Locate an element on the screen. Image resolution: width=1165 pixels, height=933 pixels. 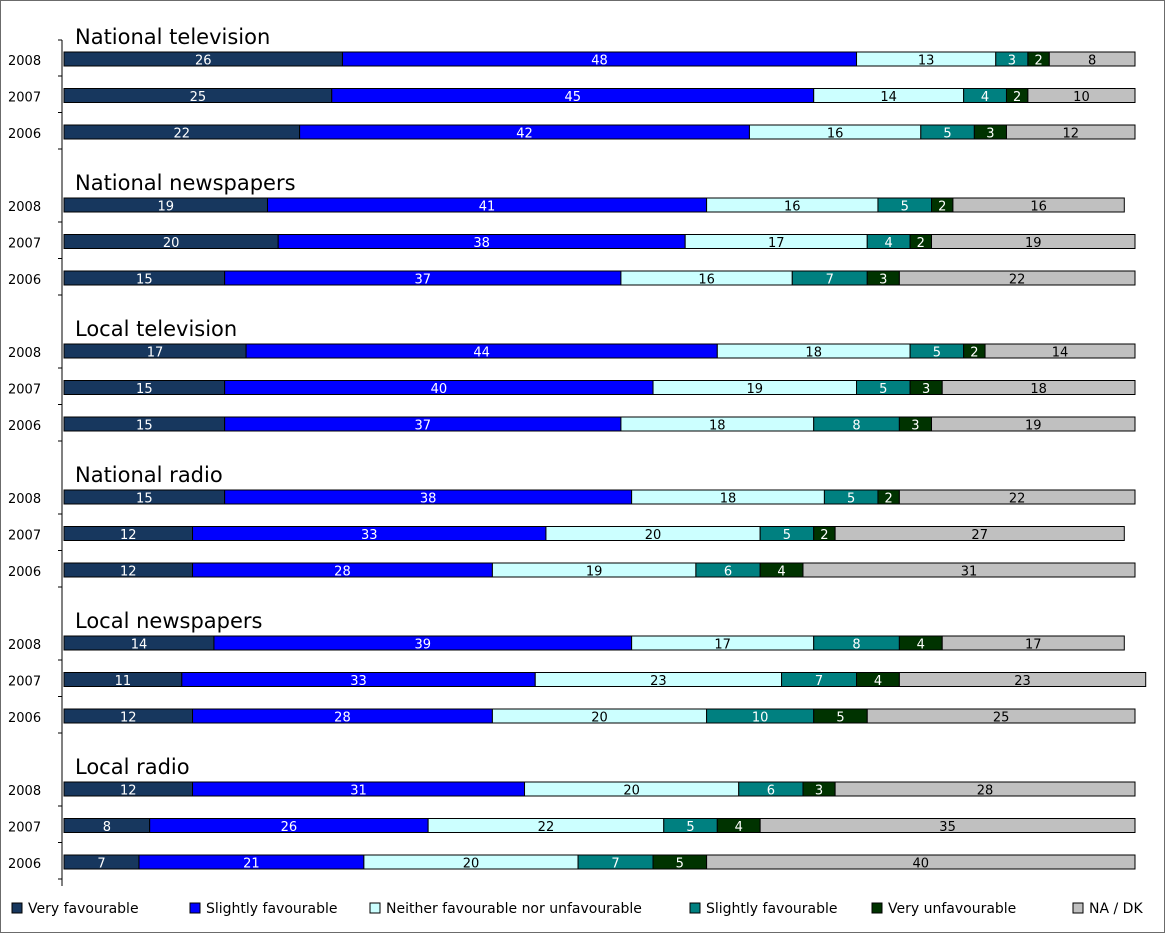
data-label: 35 is located at coordinates (947, 827).